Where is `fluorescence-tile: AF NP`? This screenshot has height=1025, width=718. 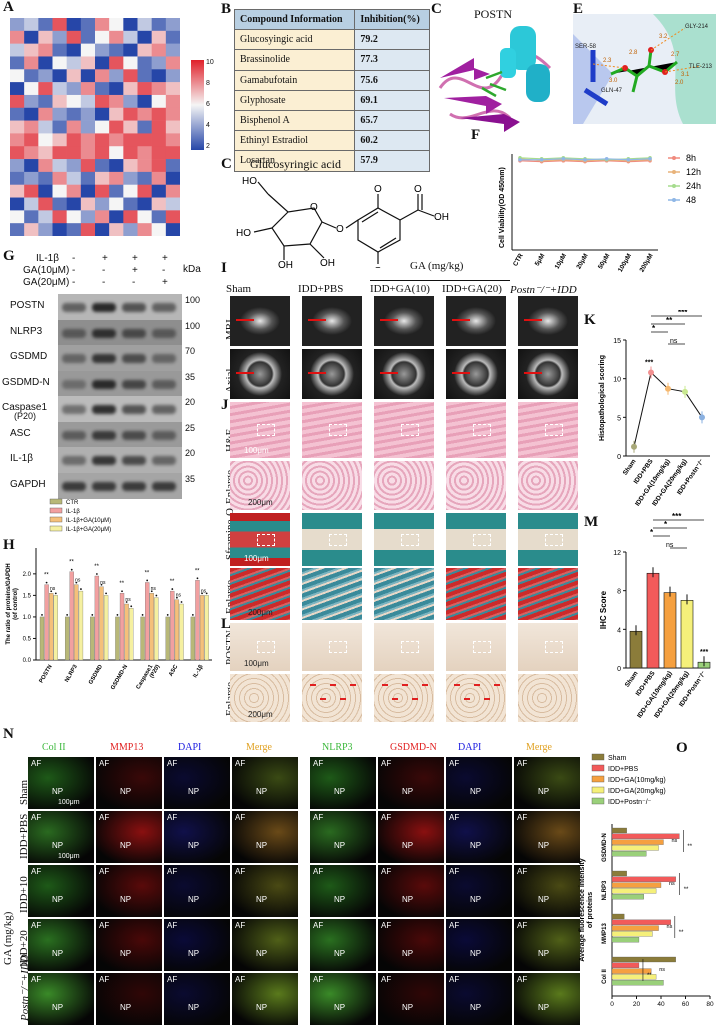
fluorescence-tile: AF NP is located at coordinates (479, 837).